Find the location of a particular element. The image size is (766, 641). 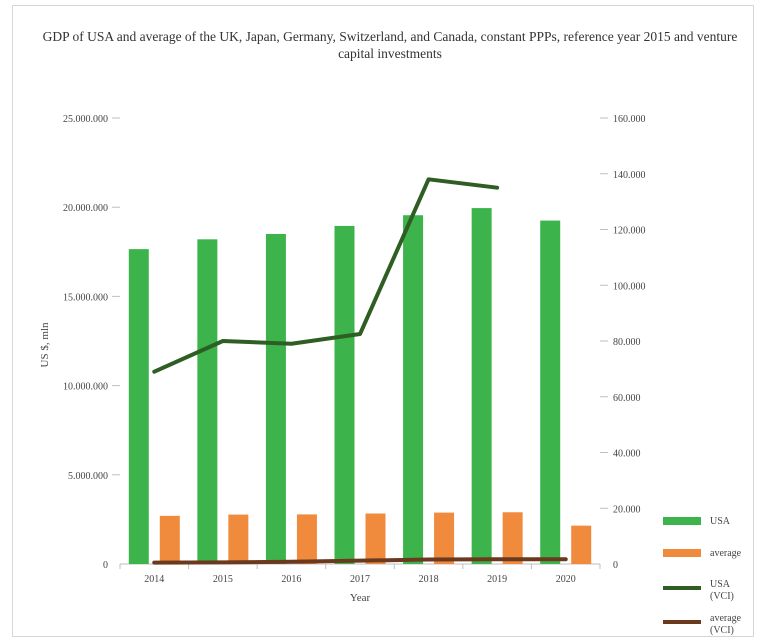

y-right-tick-label: 40.000 is located at coordinates (627, 454).